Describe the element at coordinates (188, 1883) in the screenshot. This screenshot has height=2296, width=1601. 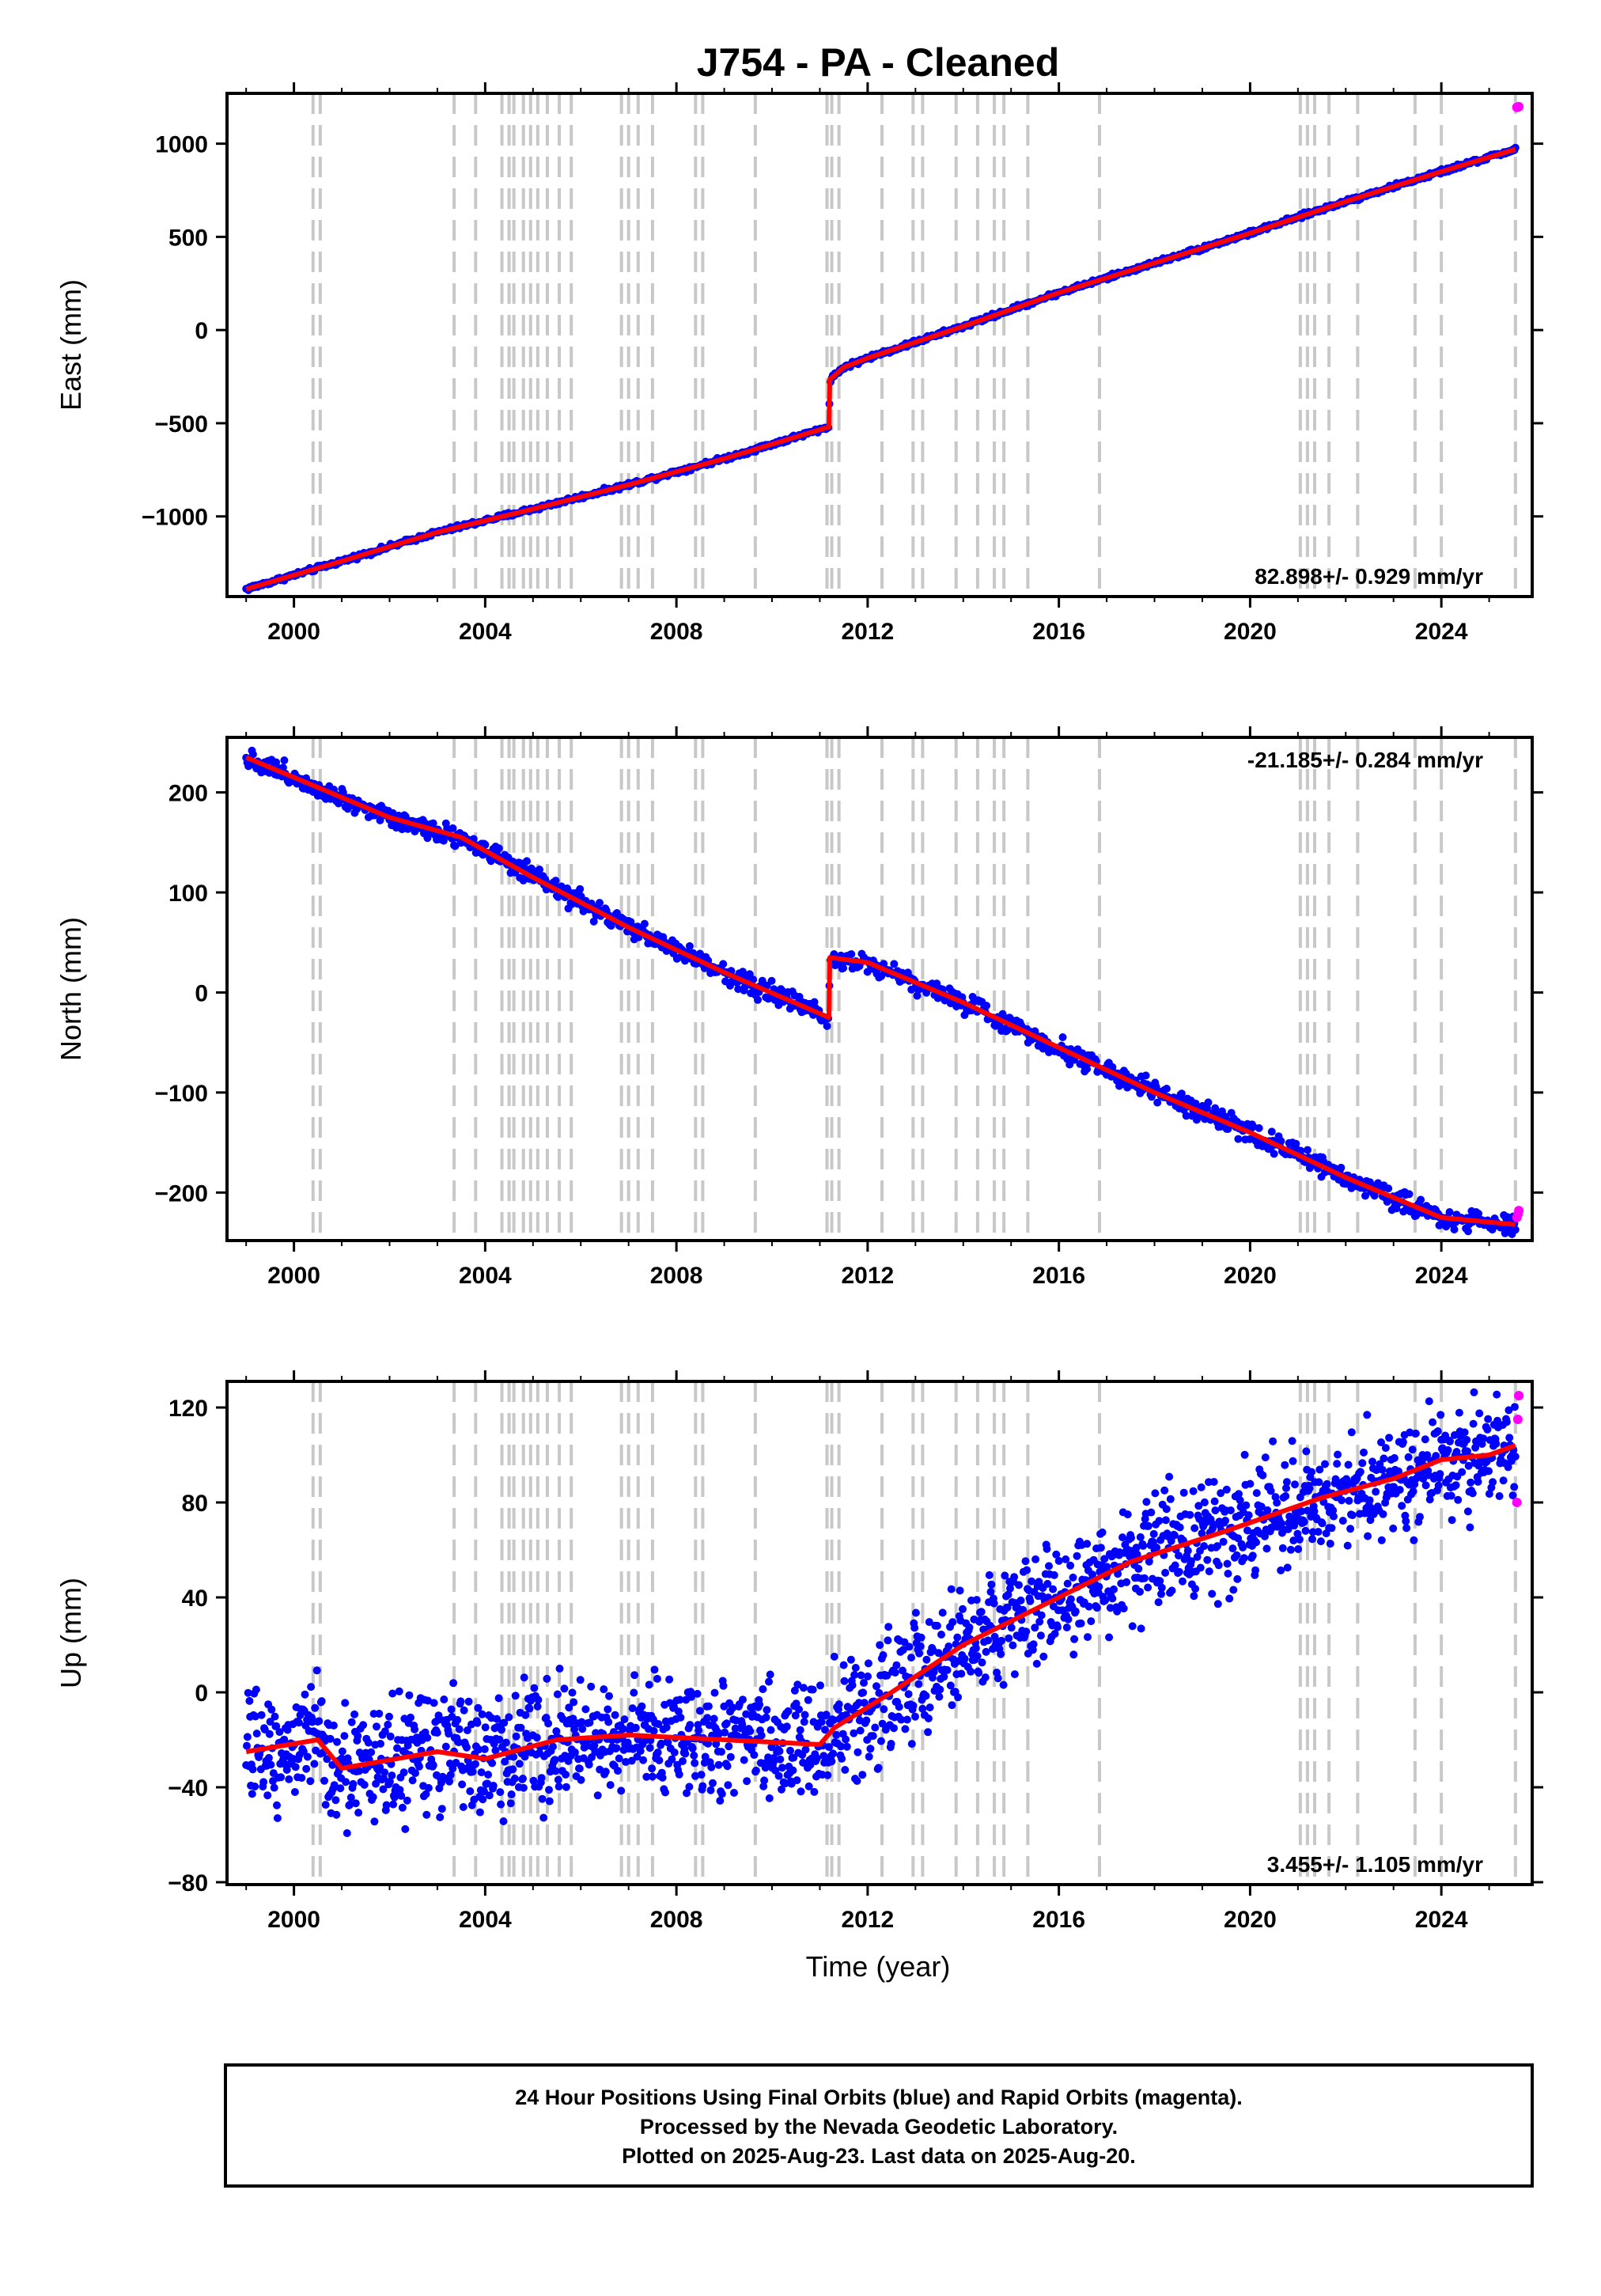
I see `y-tick-label: −80` at that location.